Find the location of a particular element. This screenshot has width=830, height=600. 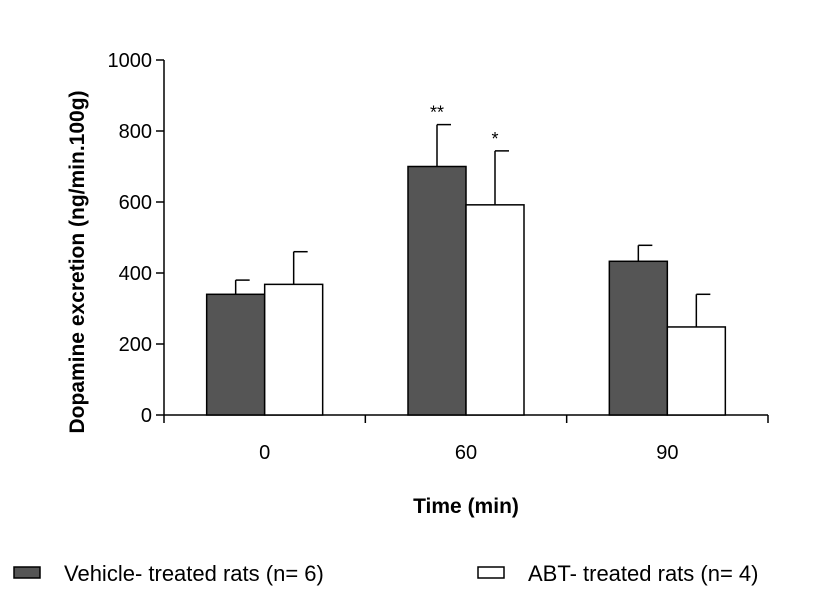

x-tick-label: 90 is located at coordinates (667, 453).